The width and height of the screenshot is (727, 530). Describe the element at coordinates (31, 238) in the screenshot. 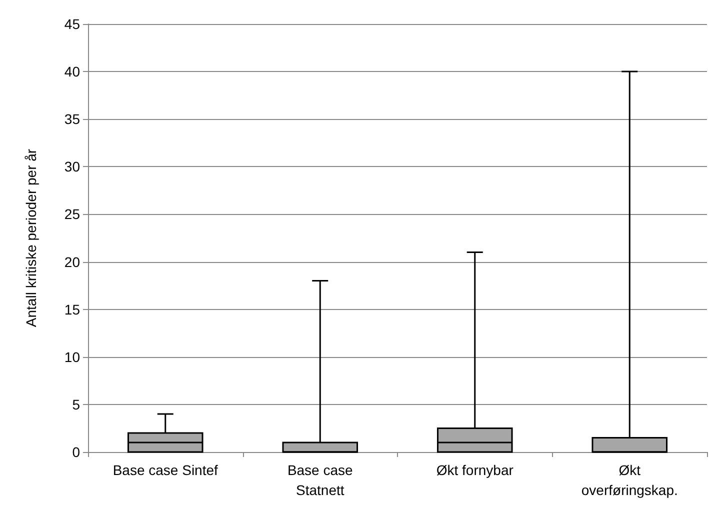

I see `y-axis-title: Antall kritiske perioder per år` at that location.